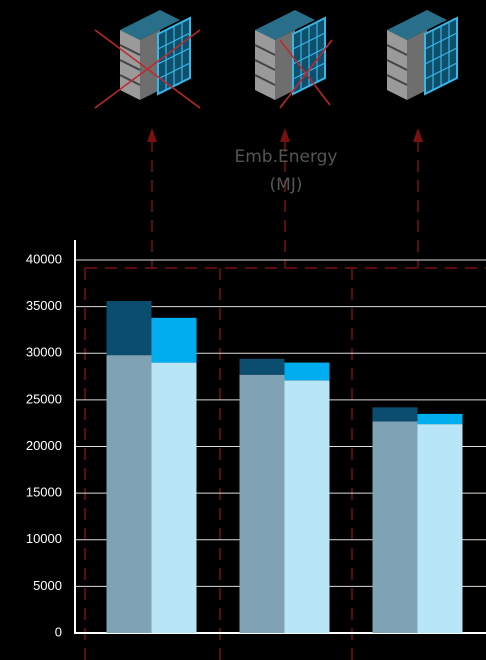 The width and height of the screenshot is (486, 660). What do you see at coordinates (44, 352) in the screenshot?
I see `y-tick-label: 30000` at bounding box center [44, 352].